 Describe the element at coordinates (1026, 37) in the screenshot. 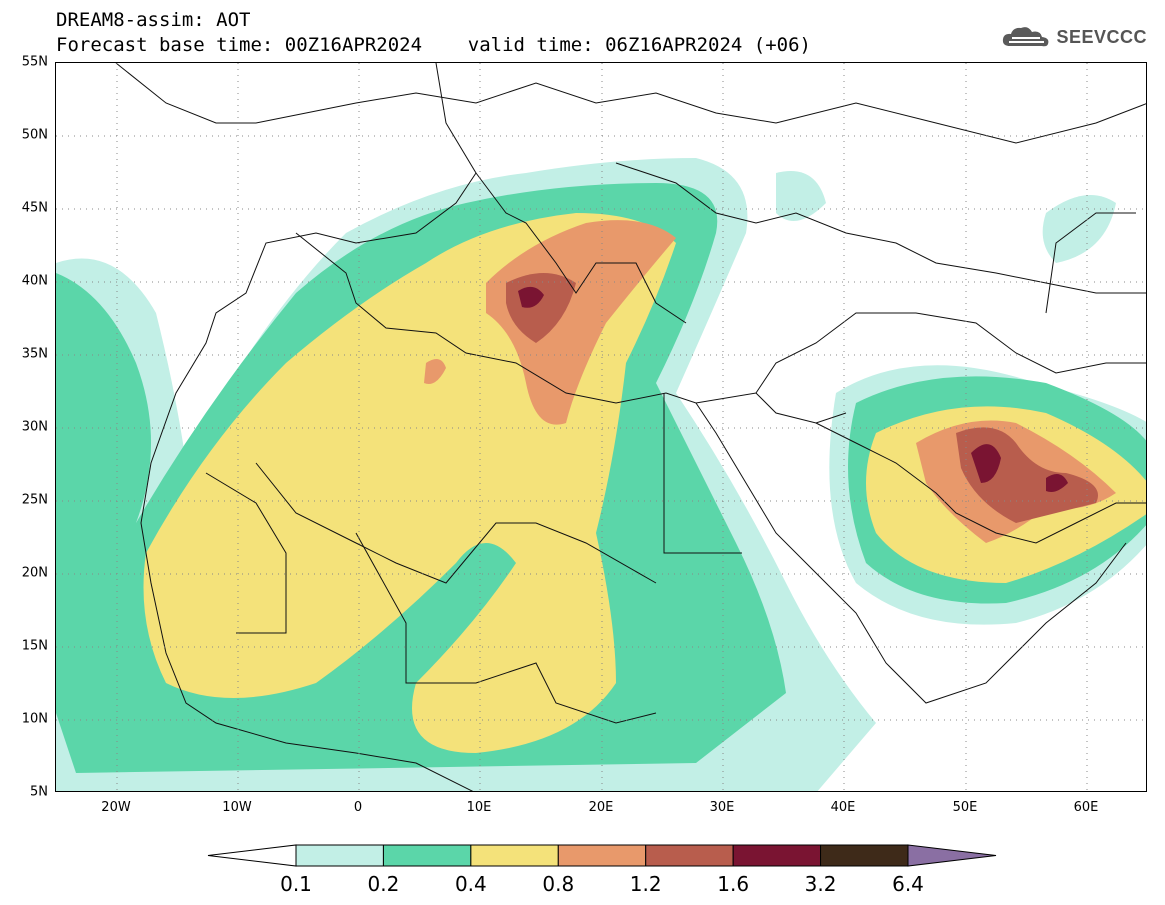

I see `cloud-icon` at that location.